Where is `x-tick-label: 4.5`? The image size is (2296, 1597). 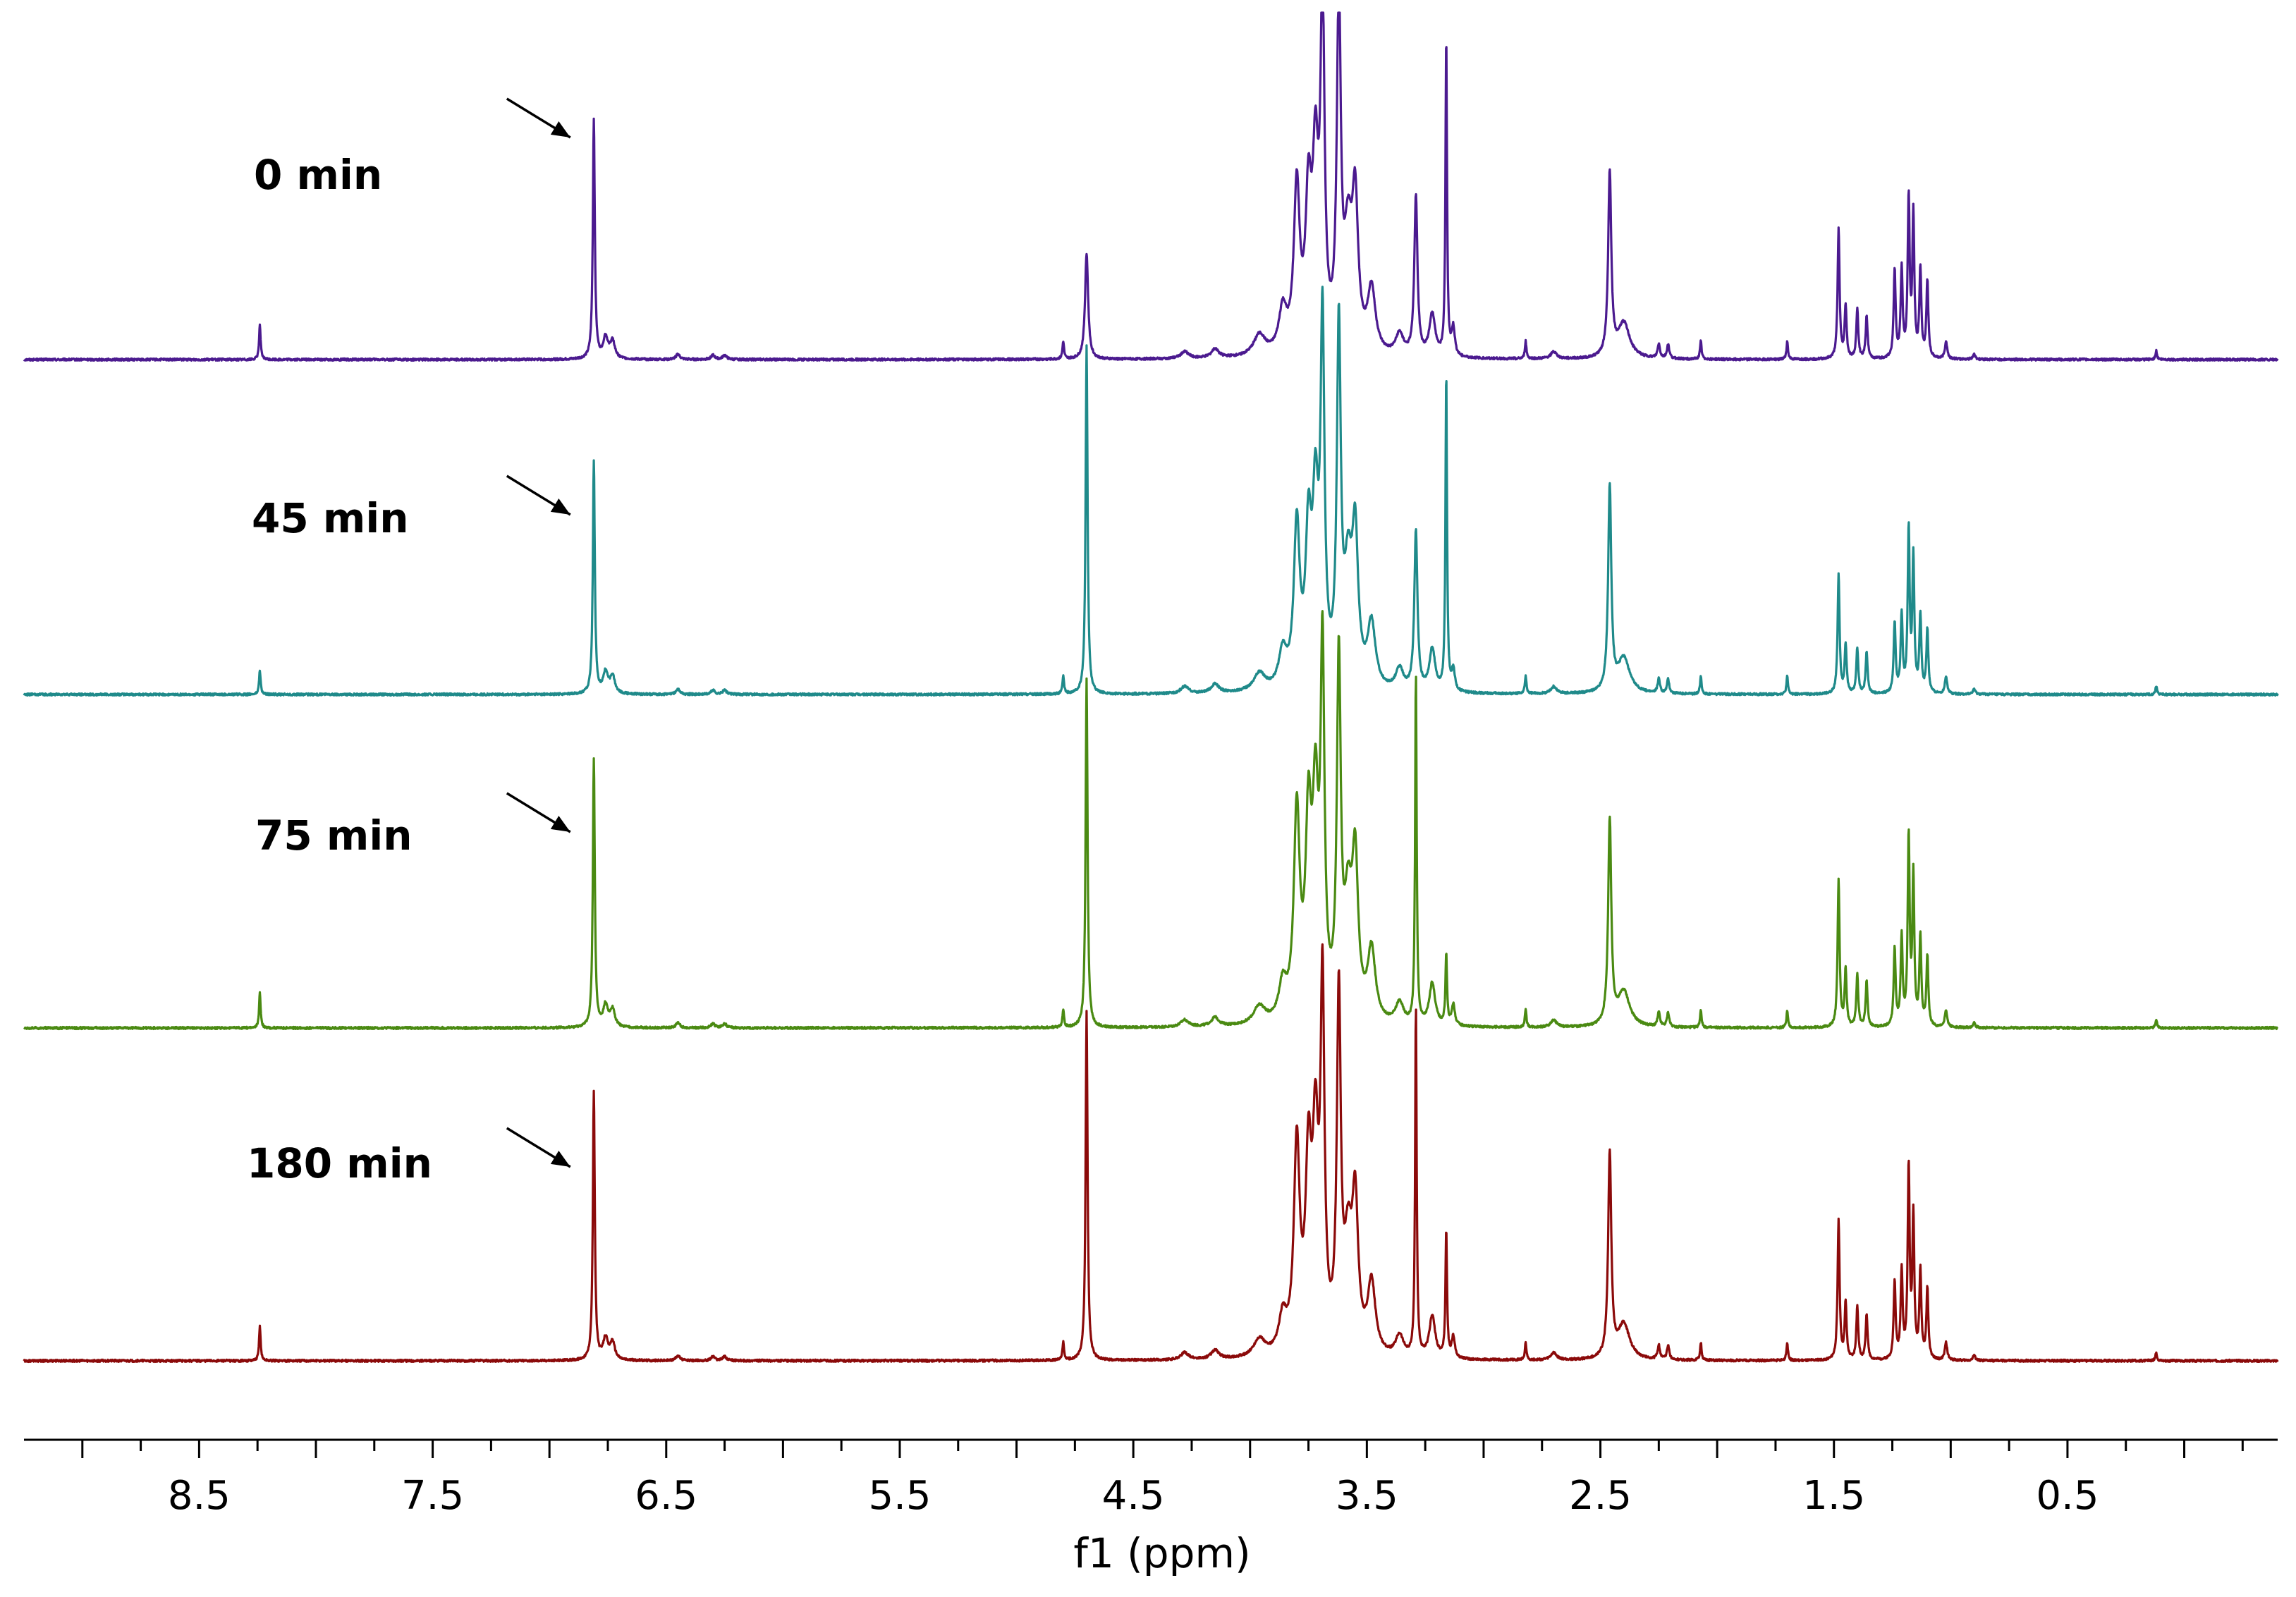
x-tick-label: 4.5 is located at coordinates (1133, 1496).